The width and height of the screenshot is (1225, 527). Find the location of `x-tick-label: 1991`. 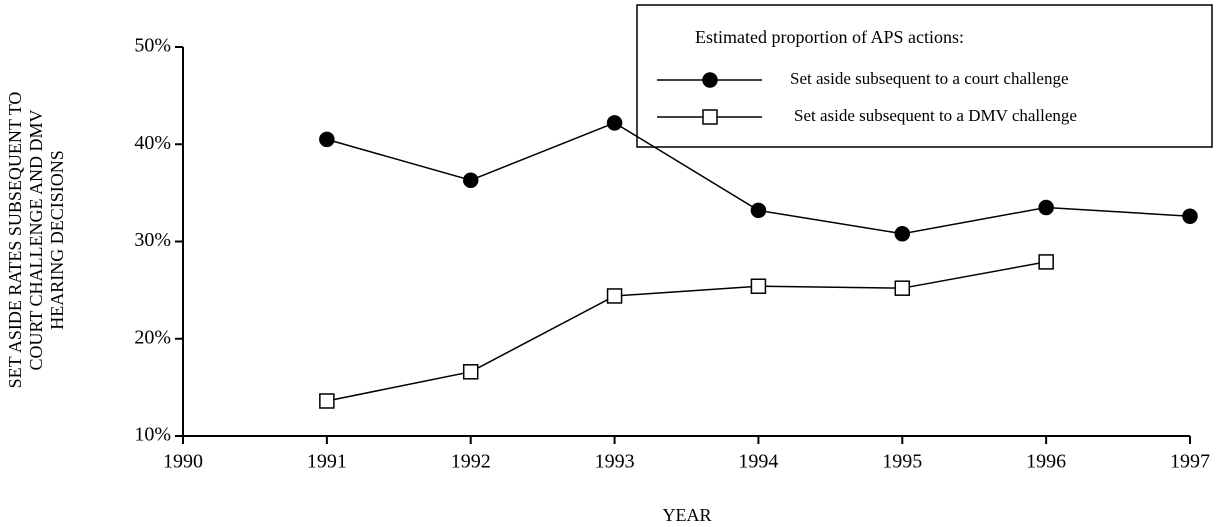

x-tick-label: 1991 is located at coordinates (327, 462).